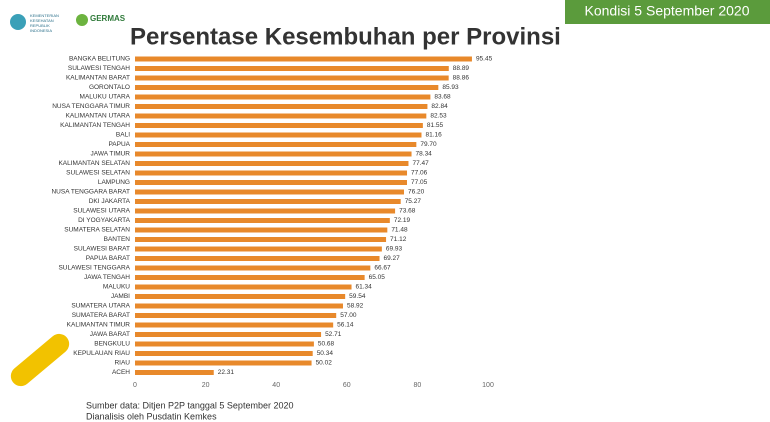  What do you see at coordinates (108, 18) in the screenshot?
I see `germas: GERMAS` at bounding box center [108, 18].